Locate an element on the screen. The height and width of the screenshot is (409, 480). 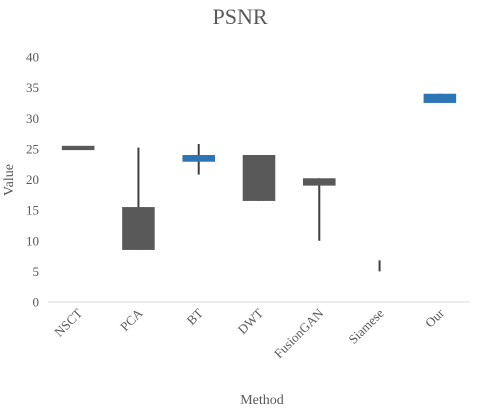
y-tick-labels: 0 5 10 15 20 25 30 35 40 is located at coordinates (32, 180).